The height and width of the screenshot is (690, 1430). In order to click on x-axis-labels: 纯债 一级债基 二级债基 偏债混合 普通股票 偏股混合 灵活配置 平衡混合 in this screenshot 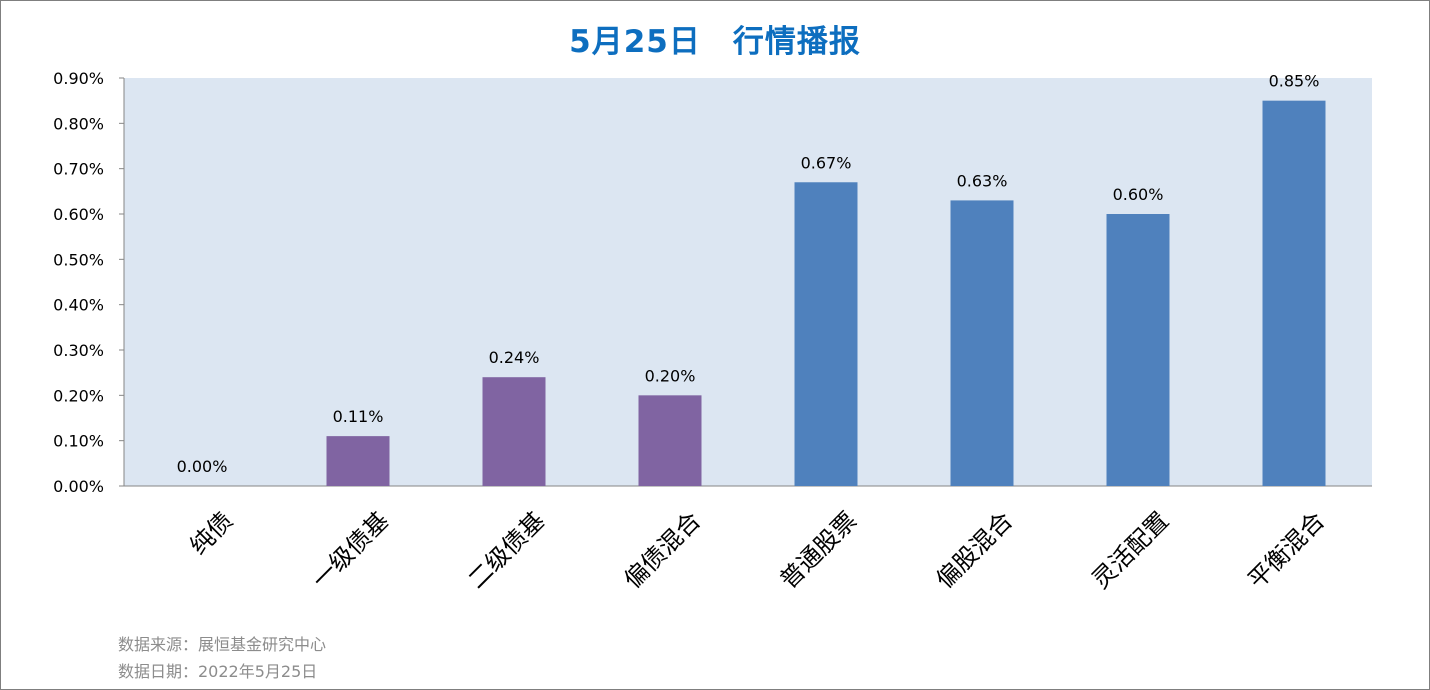, I will do `click(758, 550)`.